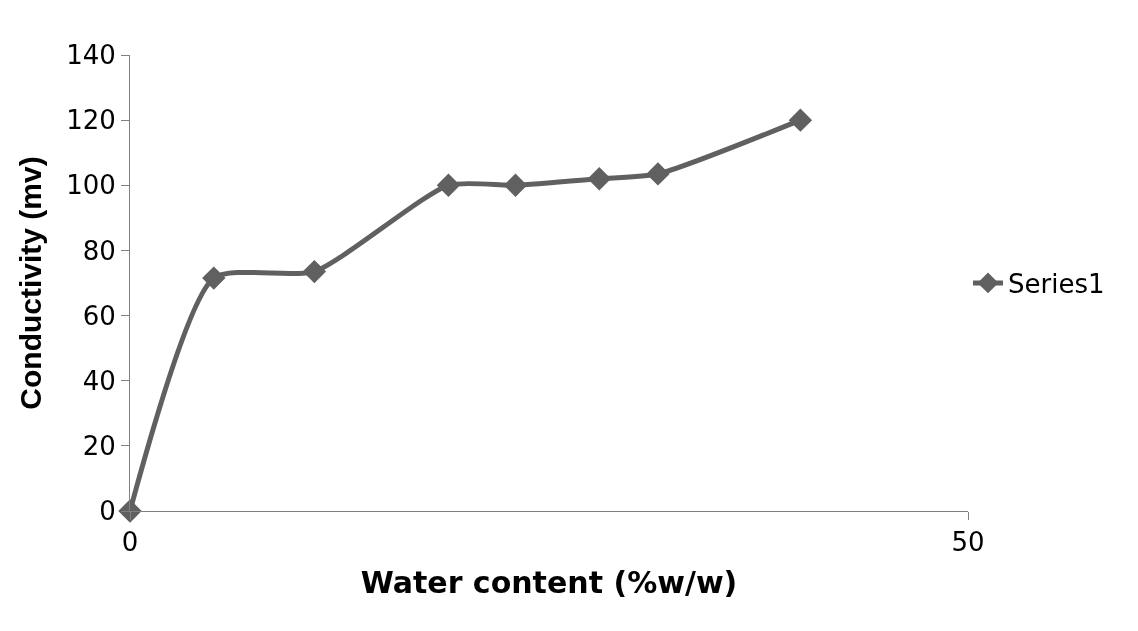 The height and width of the screenshot is (631, 1138). I want to click on y-tick-label: 100, so click(91, 185).